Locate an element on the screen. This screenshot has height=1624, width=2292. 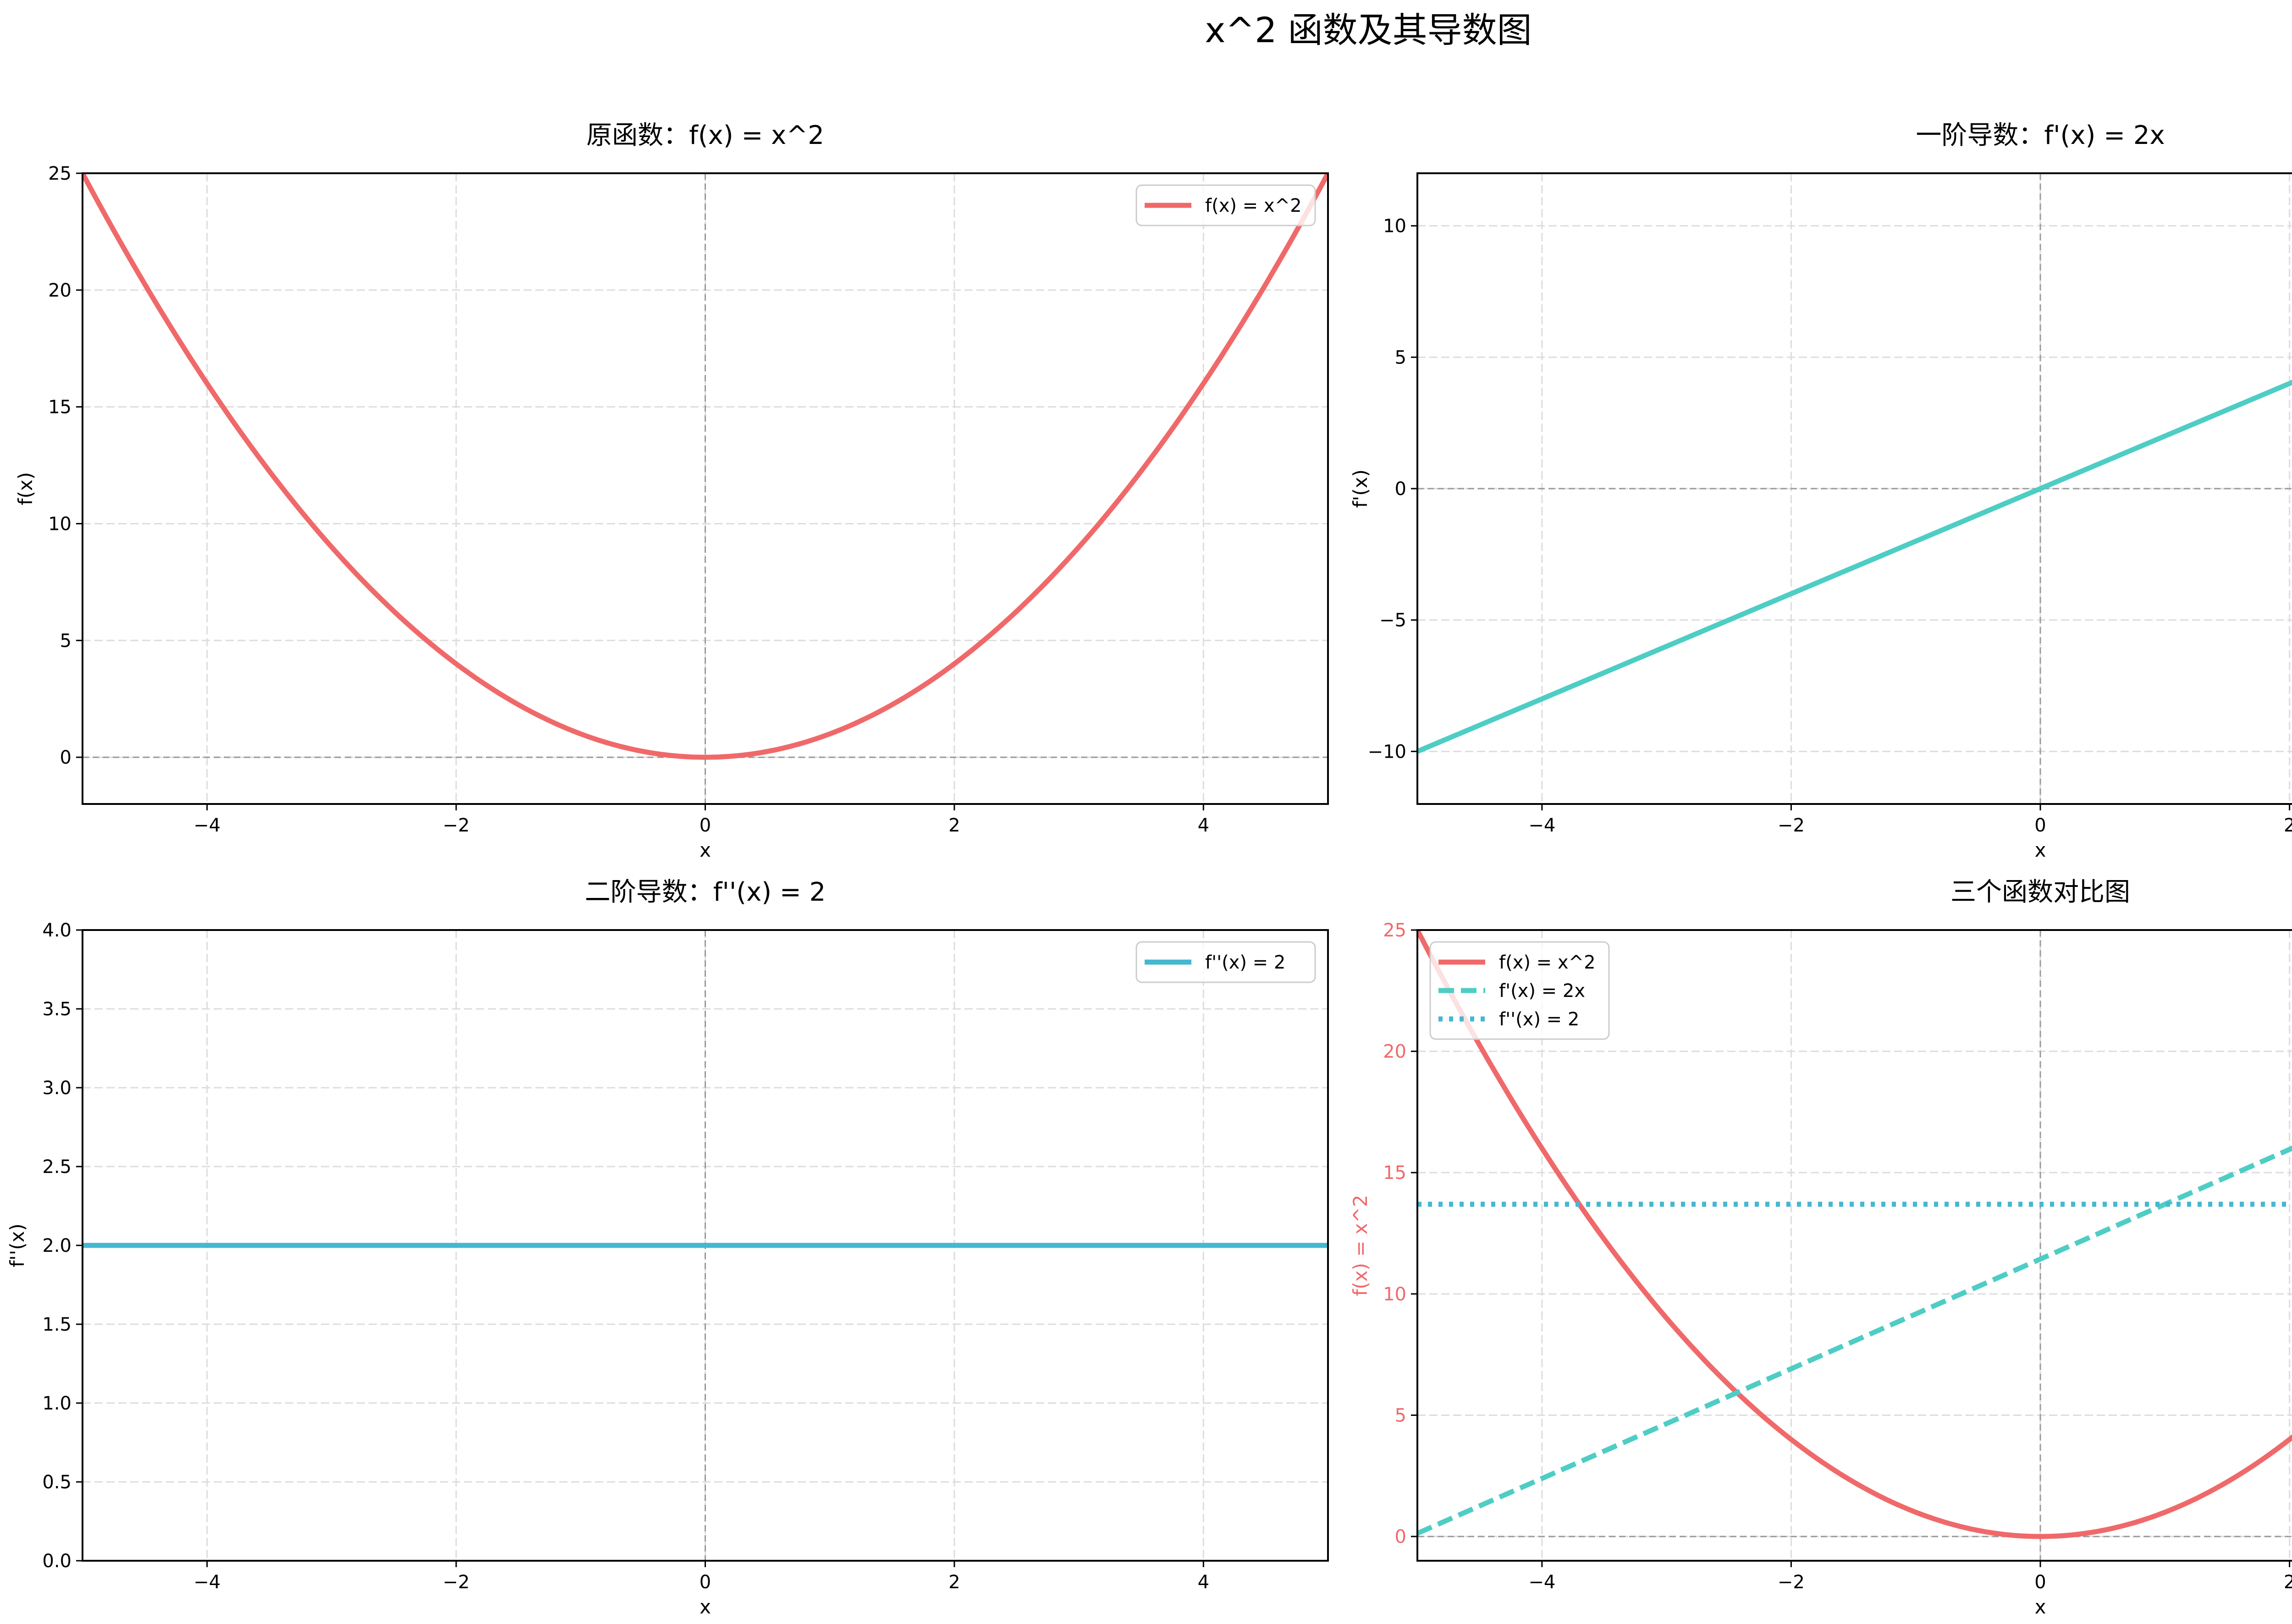
y-tick-label: 0.5 is located at coordinates (57, 1482).